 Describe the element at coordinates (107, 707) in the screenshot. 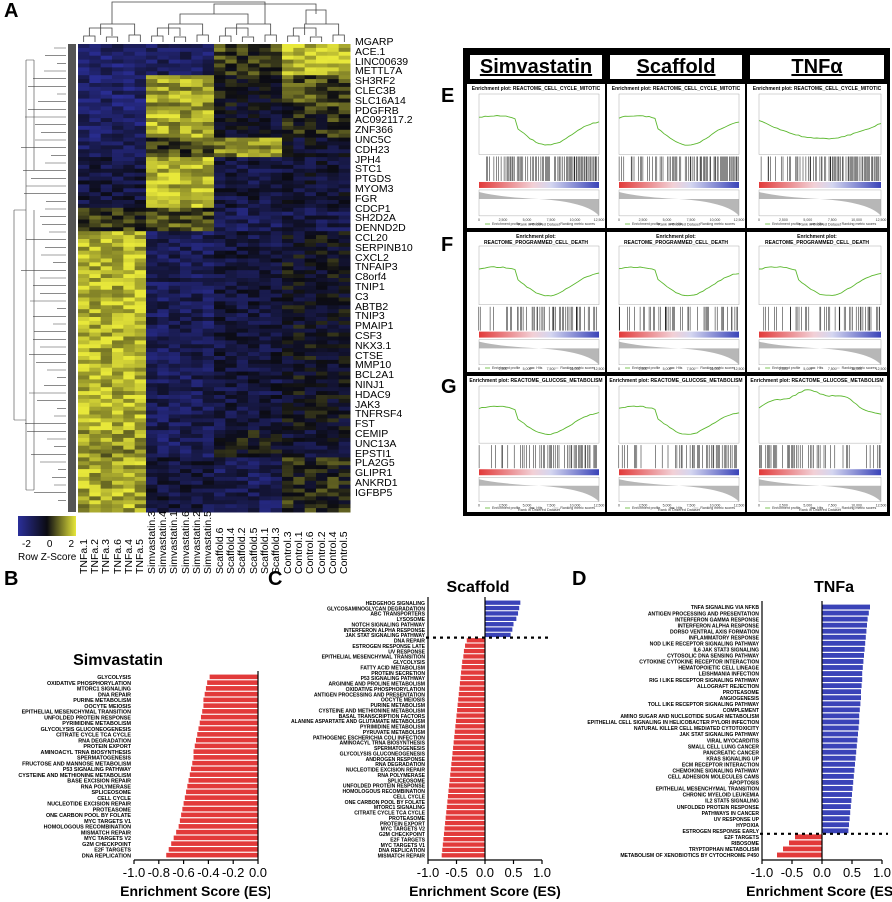

I see `chart-category-label: OOCYTE MEIOSIS` at that location.